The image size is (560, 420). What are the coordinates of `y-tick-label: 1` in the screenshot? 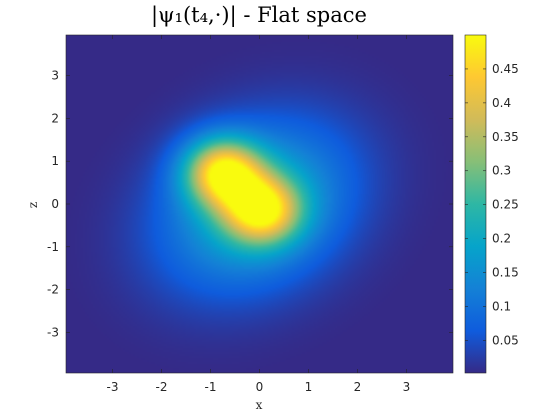 It's located at (55, 161).